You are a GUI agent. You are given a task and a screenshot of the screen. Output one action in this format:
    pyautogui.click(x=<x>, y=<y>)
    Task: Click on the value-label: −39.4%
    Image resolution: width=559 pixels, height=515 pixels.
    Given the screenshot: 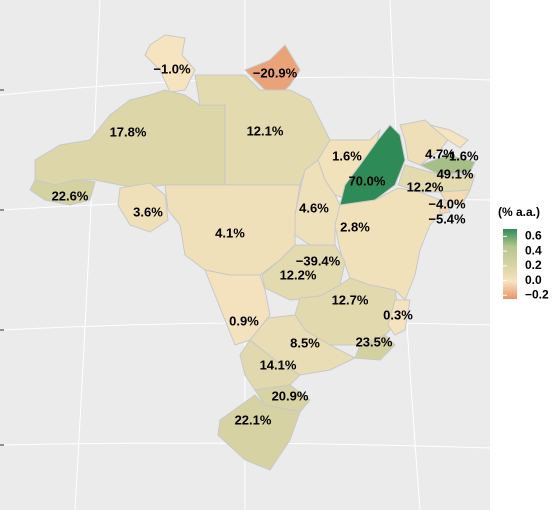 What is the action you would take?
    pyautogui.click(x=318, y=260)
    